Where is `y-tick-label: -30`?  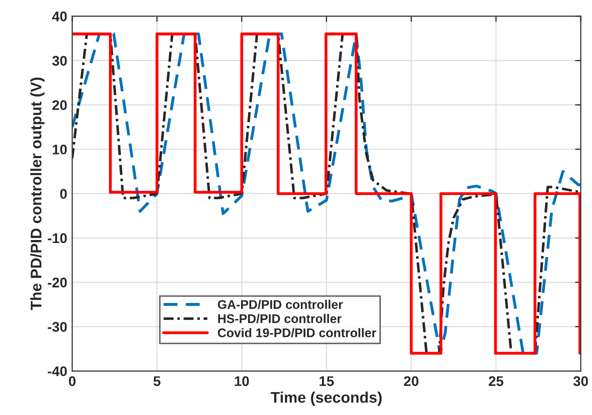 y-tick-label: -30 is located at coordinates (57, 327).